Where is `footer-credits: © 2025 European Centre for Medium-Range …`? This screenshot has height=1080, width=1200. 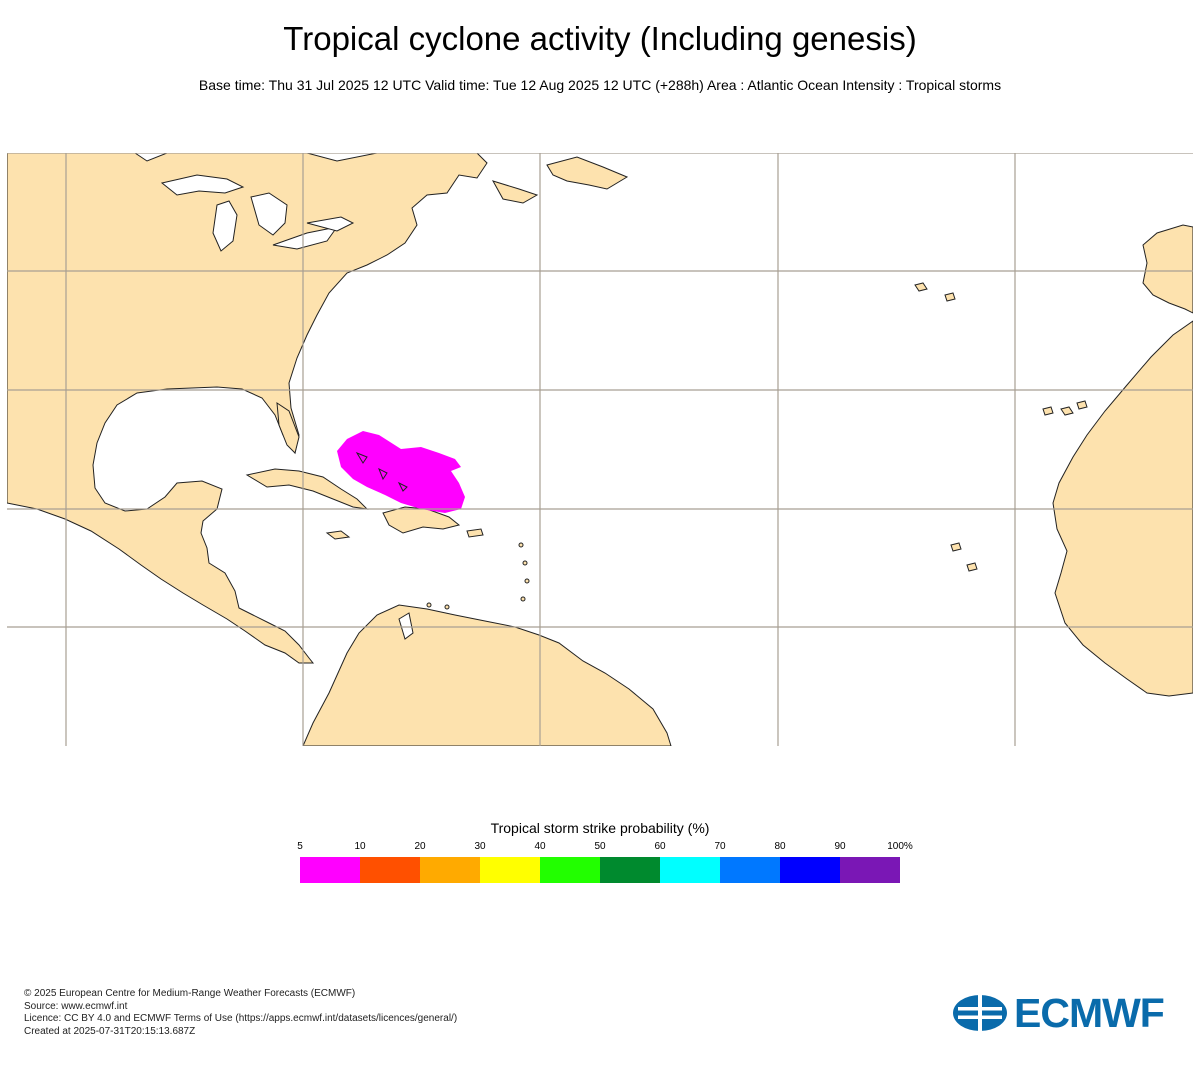
footer-credits: © 2025 European Centre for Medium-Range … is located at coordinates (240, 1013).